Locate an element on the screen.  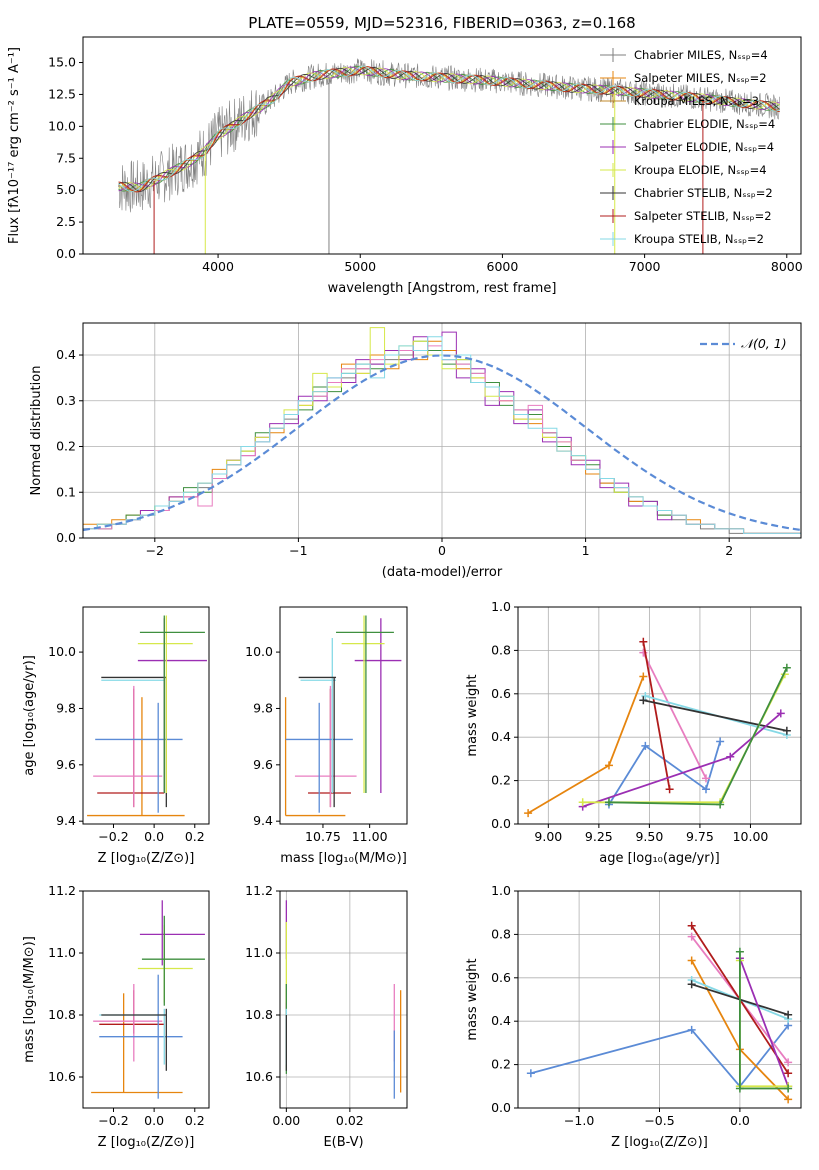
y-tick-label: 0.8 is located at coordinates (501, 933).